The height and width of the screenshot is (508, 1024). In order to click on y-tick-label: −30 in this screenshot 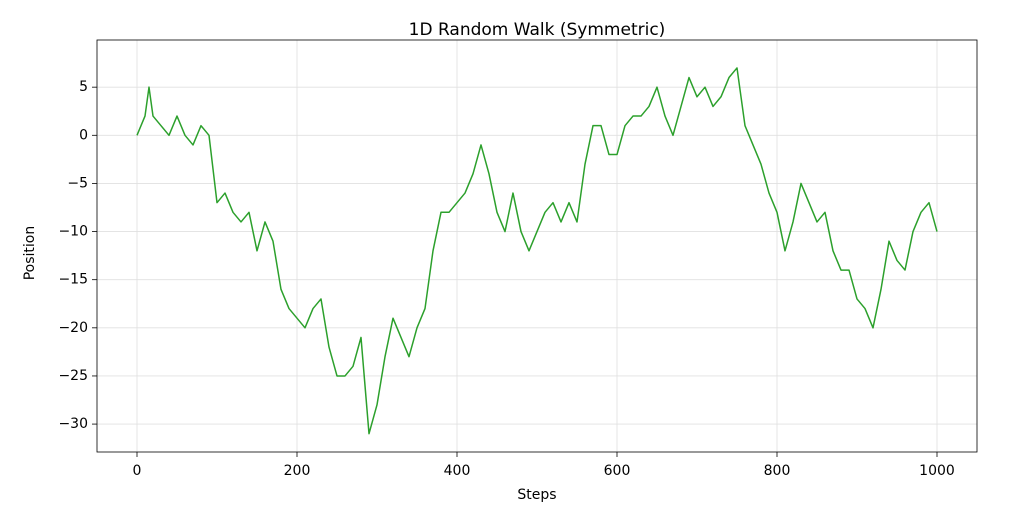, I will do `click(73, 424)`.